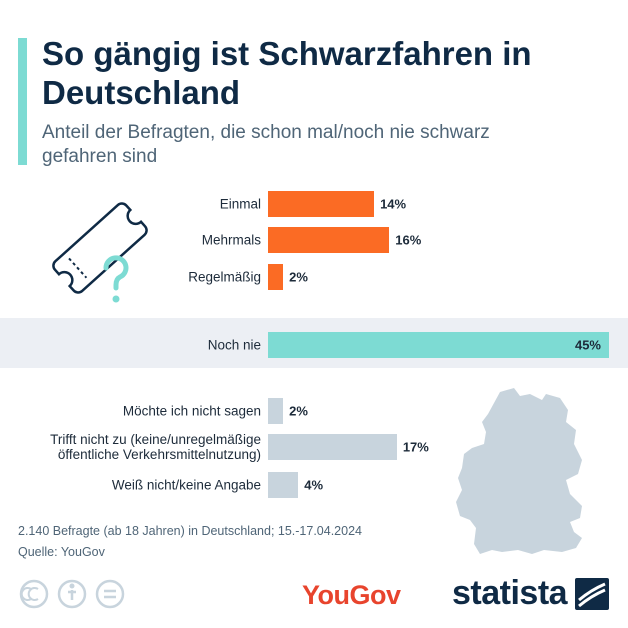 The width and height of the screenshot is (628, 628). What do you see at coordinates (519, 471) in the screenshot?
I see `germany-map` at bounding box center [519, 471].